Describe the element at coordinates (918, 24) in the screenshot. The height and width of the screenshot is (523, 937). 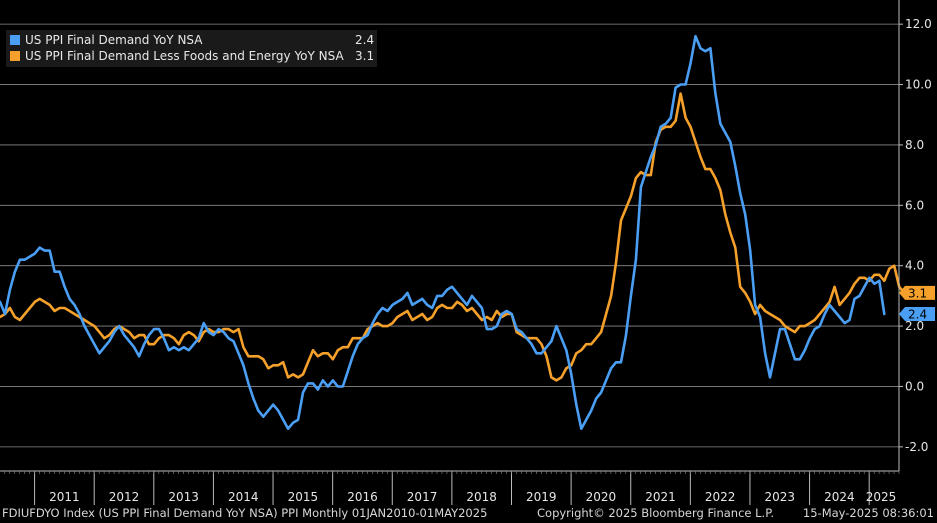
I see `y-tick-label: 12.0` at that location.